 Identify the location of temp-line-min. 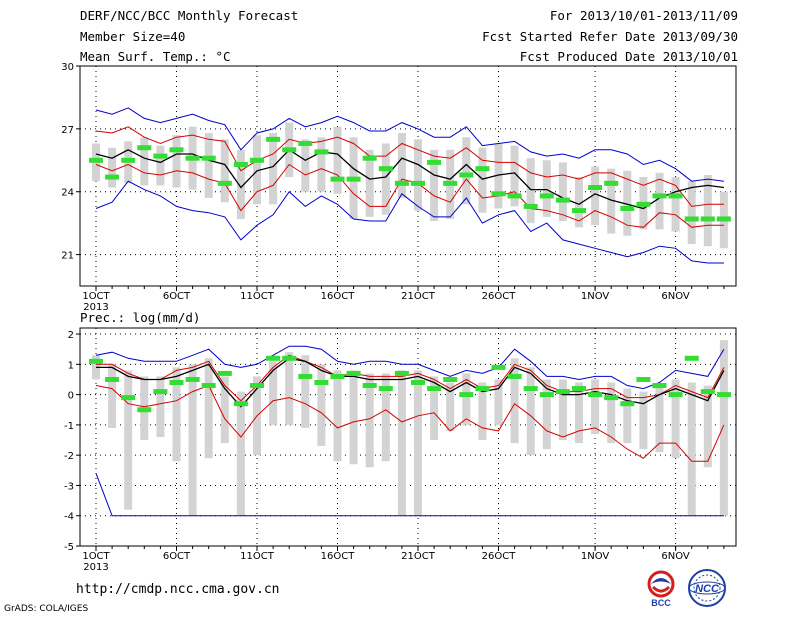
(409, 222).